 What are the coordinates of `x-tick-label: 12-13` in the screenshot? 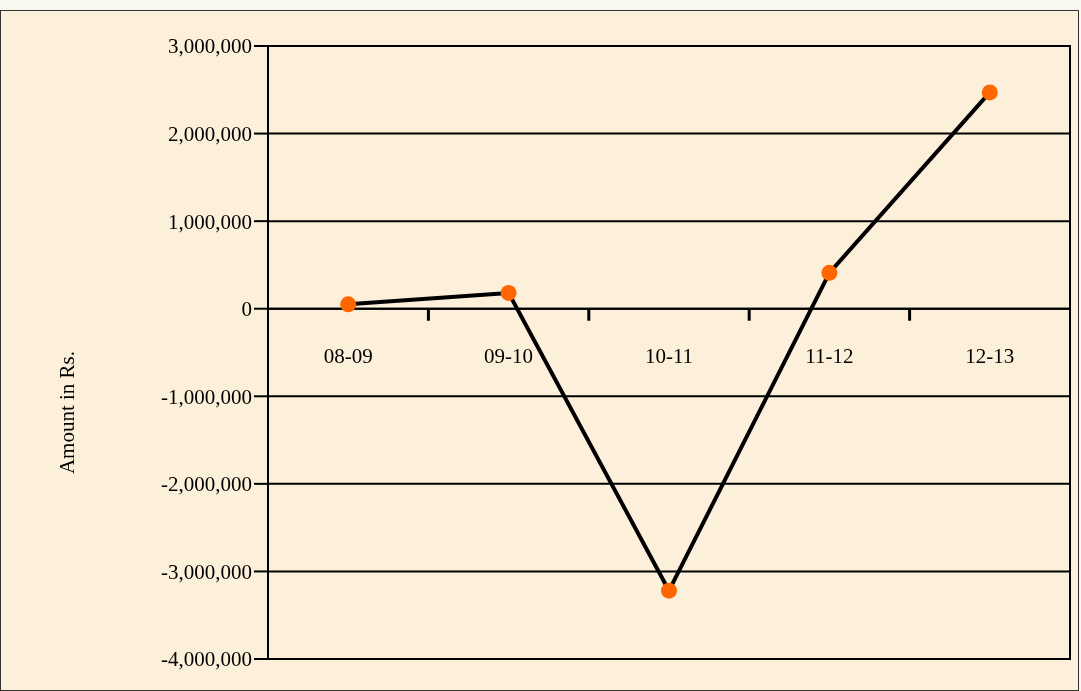 It's located at (990, 355).